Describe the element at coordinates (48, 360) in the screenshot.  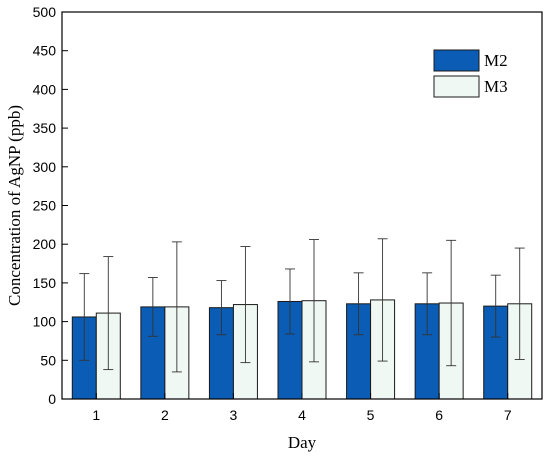
I see `y-tick-label: 50` at that location.